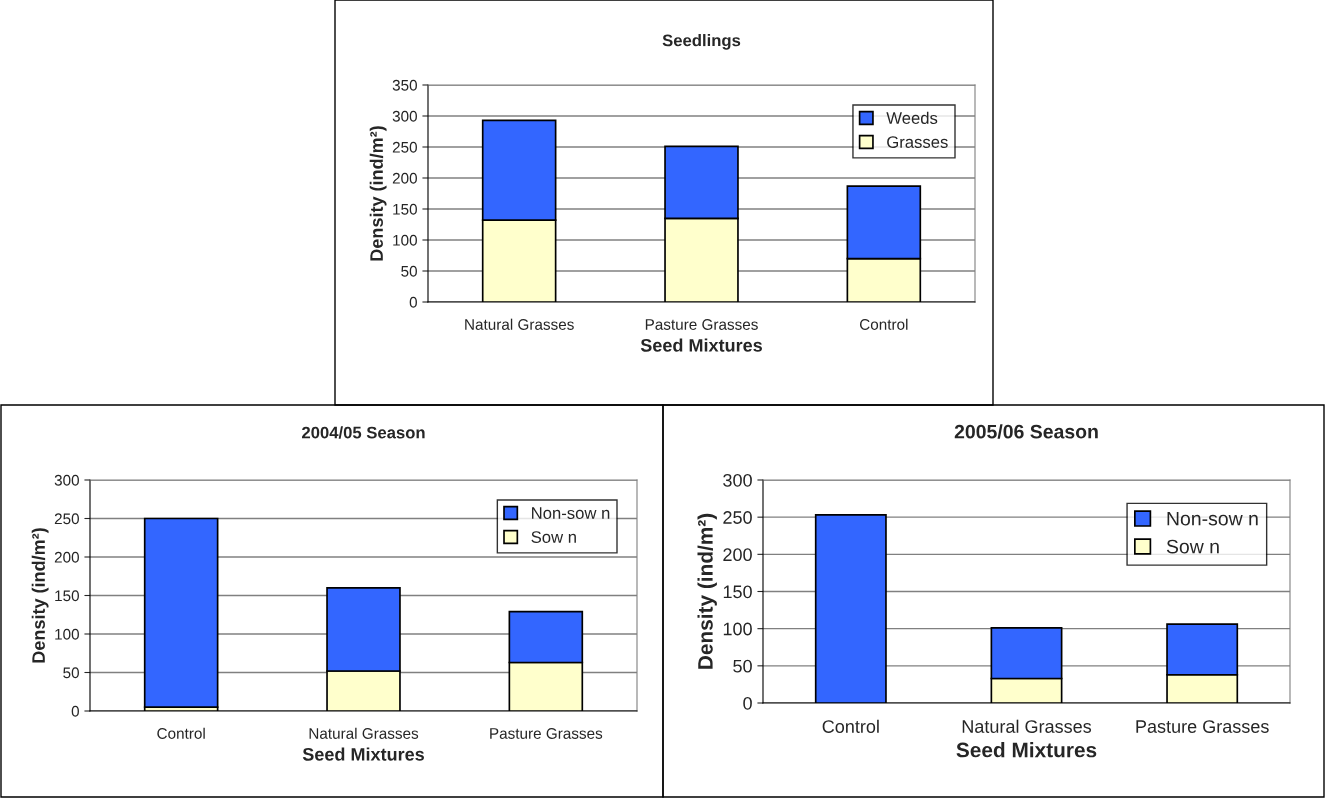 Image resolution: width=1325 pixels, height=798 pixels. Describe the element at coordinates (701, 42) in the screenshot. I see `chart-title: Seedlings` at that location.